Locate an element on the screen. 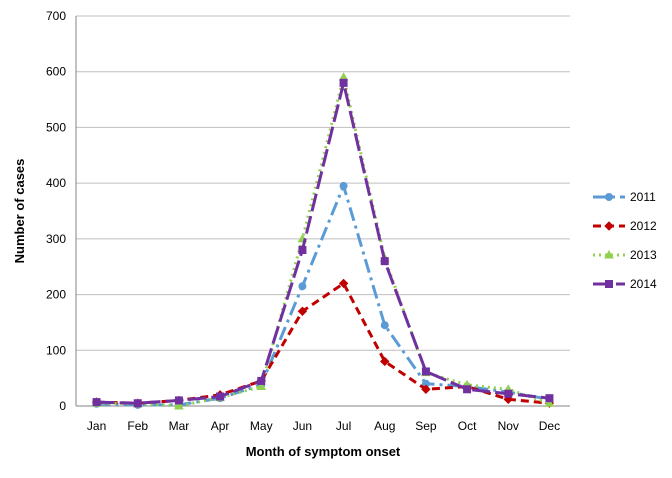 This screenshot has width=672, height=478. x-axis-label: Month of symptom onset is located at coordinates (323, 451).